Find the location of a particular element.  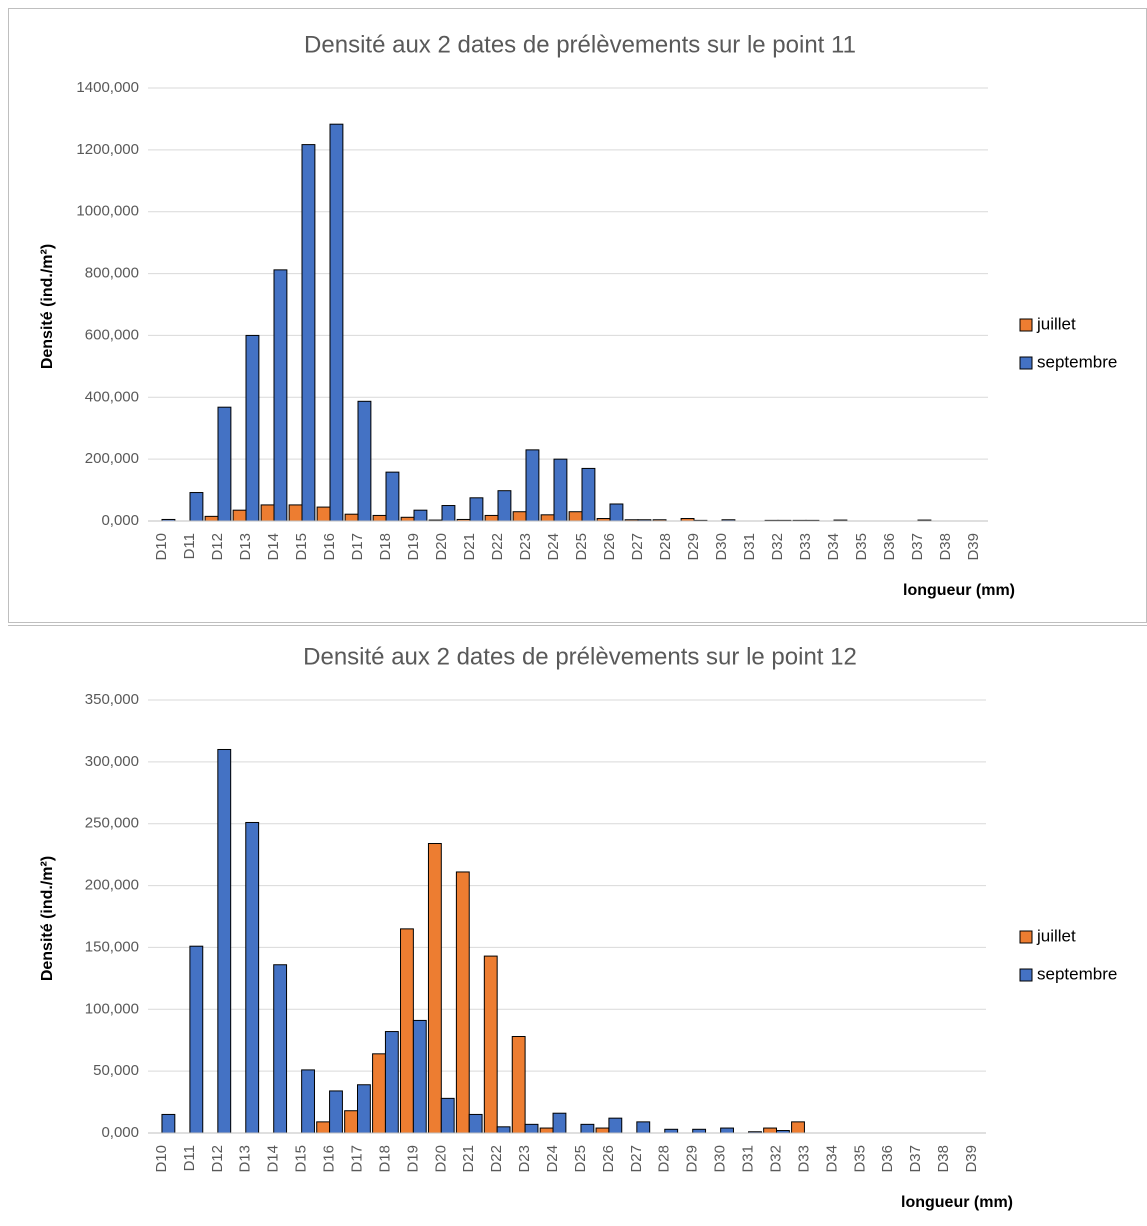

x-tick-label: D32 is located at coordinates (775, 1159).